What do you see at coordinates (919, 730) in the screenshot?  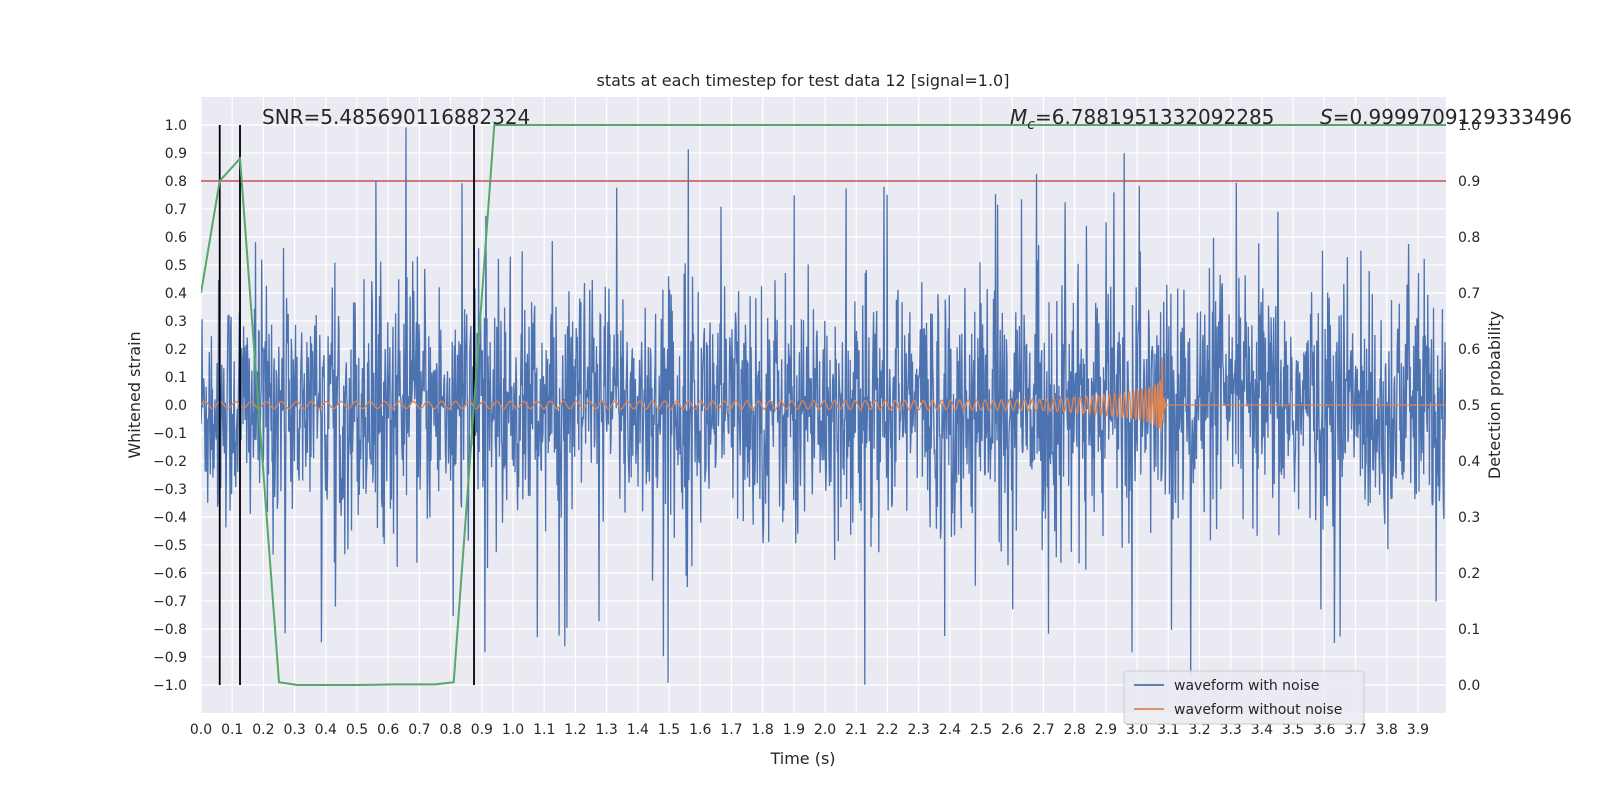 I see `x-tick-label: 2.3` at bounding box center [919, 730].